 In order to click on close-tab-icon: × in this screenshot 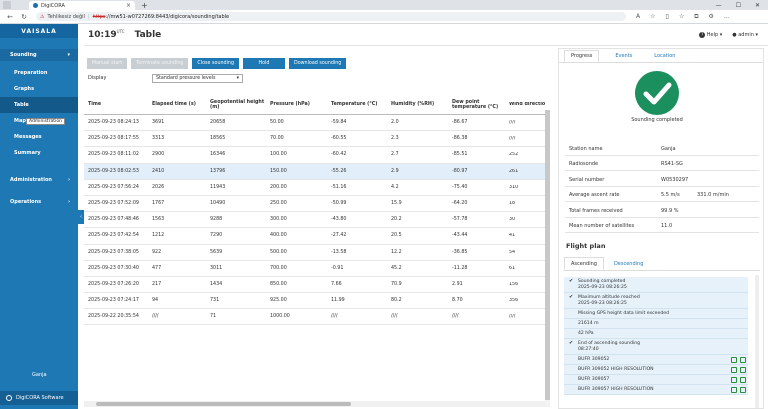, I will do `click(128, 5)`.